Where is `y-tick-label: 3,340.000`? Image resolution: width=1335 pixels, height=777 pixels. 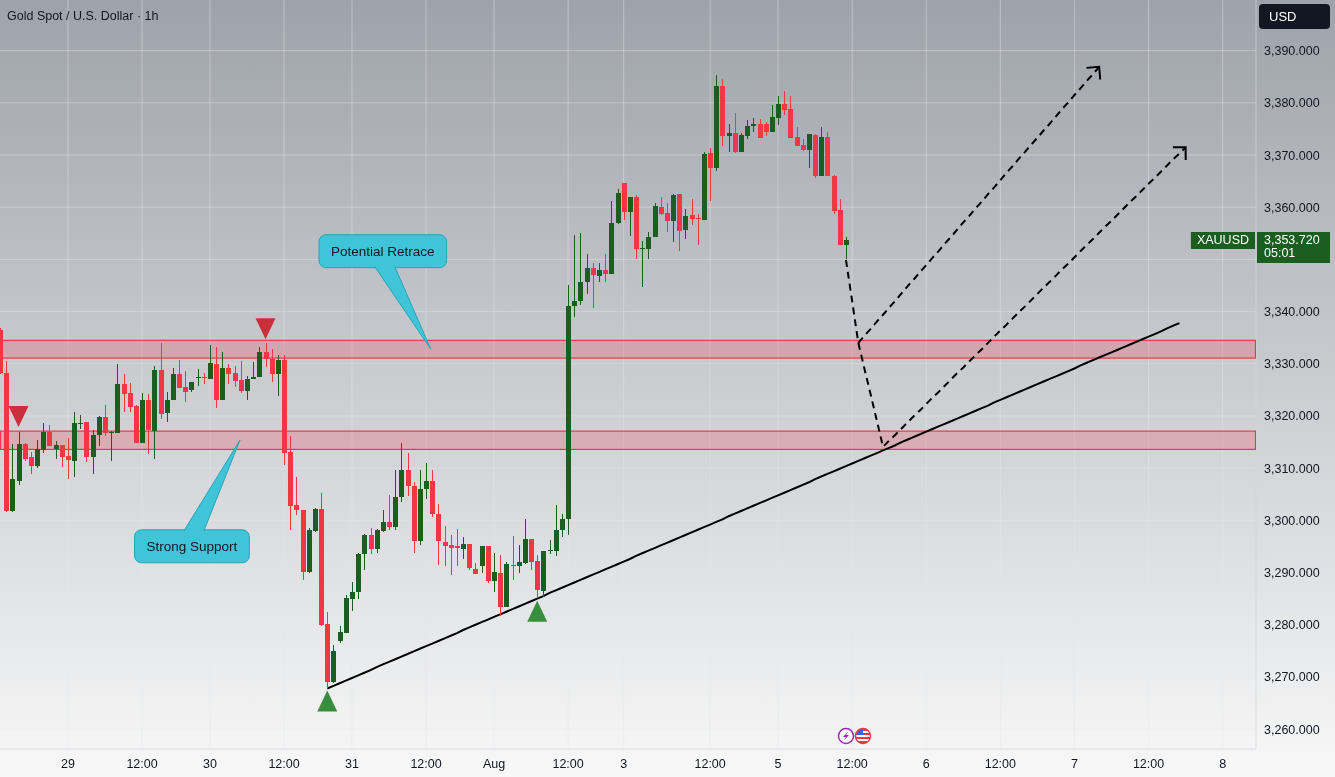
y-tick-label: 3,340.000 is located at coordinates (1292, 312).